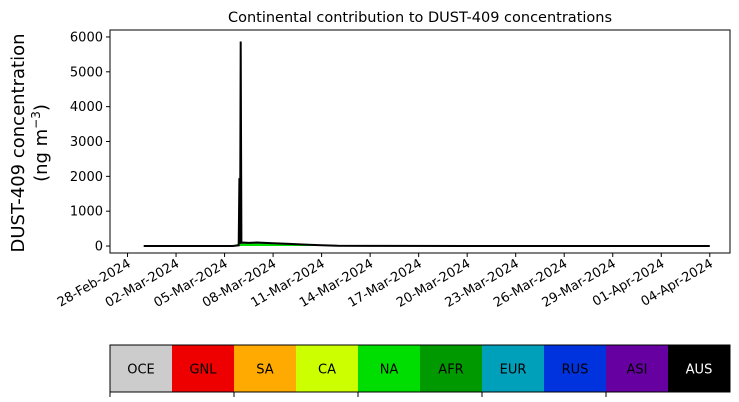 The height and width of the screenshot is (402, 739). What do you see at coordinates (99, 247) in the screenshot?
I see `y-tick-label: 0` at bounding box center [99, 247].